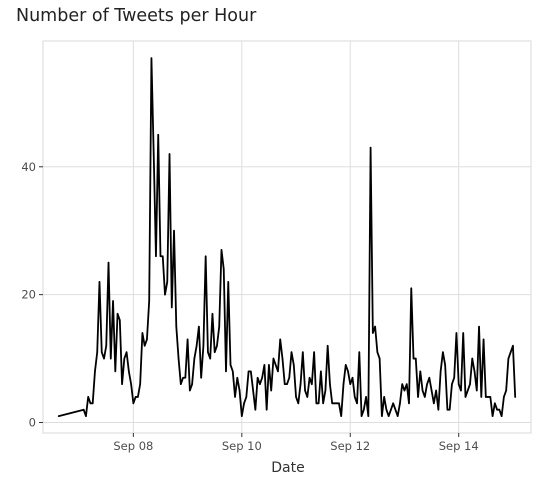  I want to click on y-tick-label: 20, so click(28, 295).